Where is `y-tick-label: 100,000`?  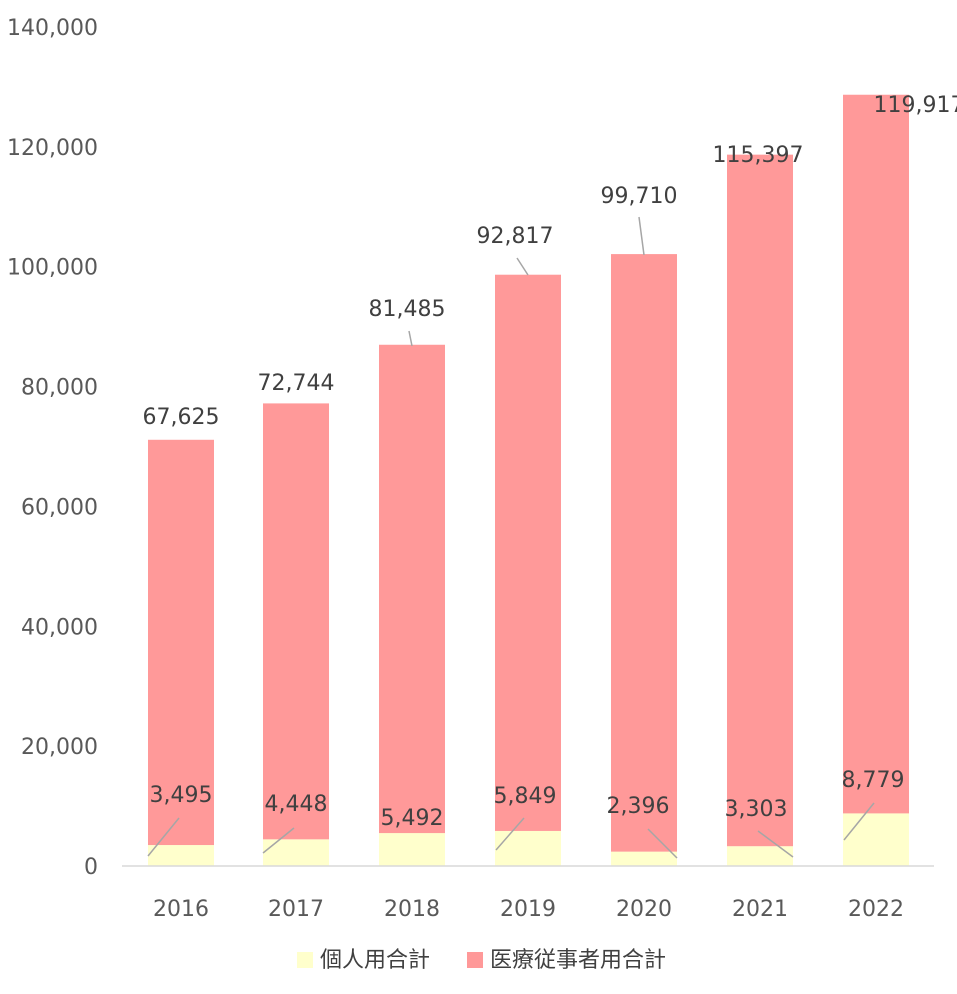
y-tick-label: 100,000 is located at coordinates (52, 268).